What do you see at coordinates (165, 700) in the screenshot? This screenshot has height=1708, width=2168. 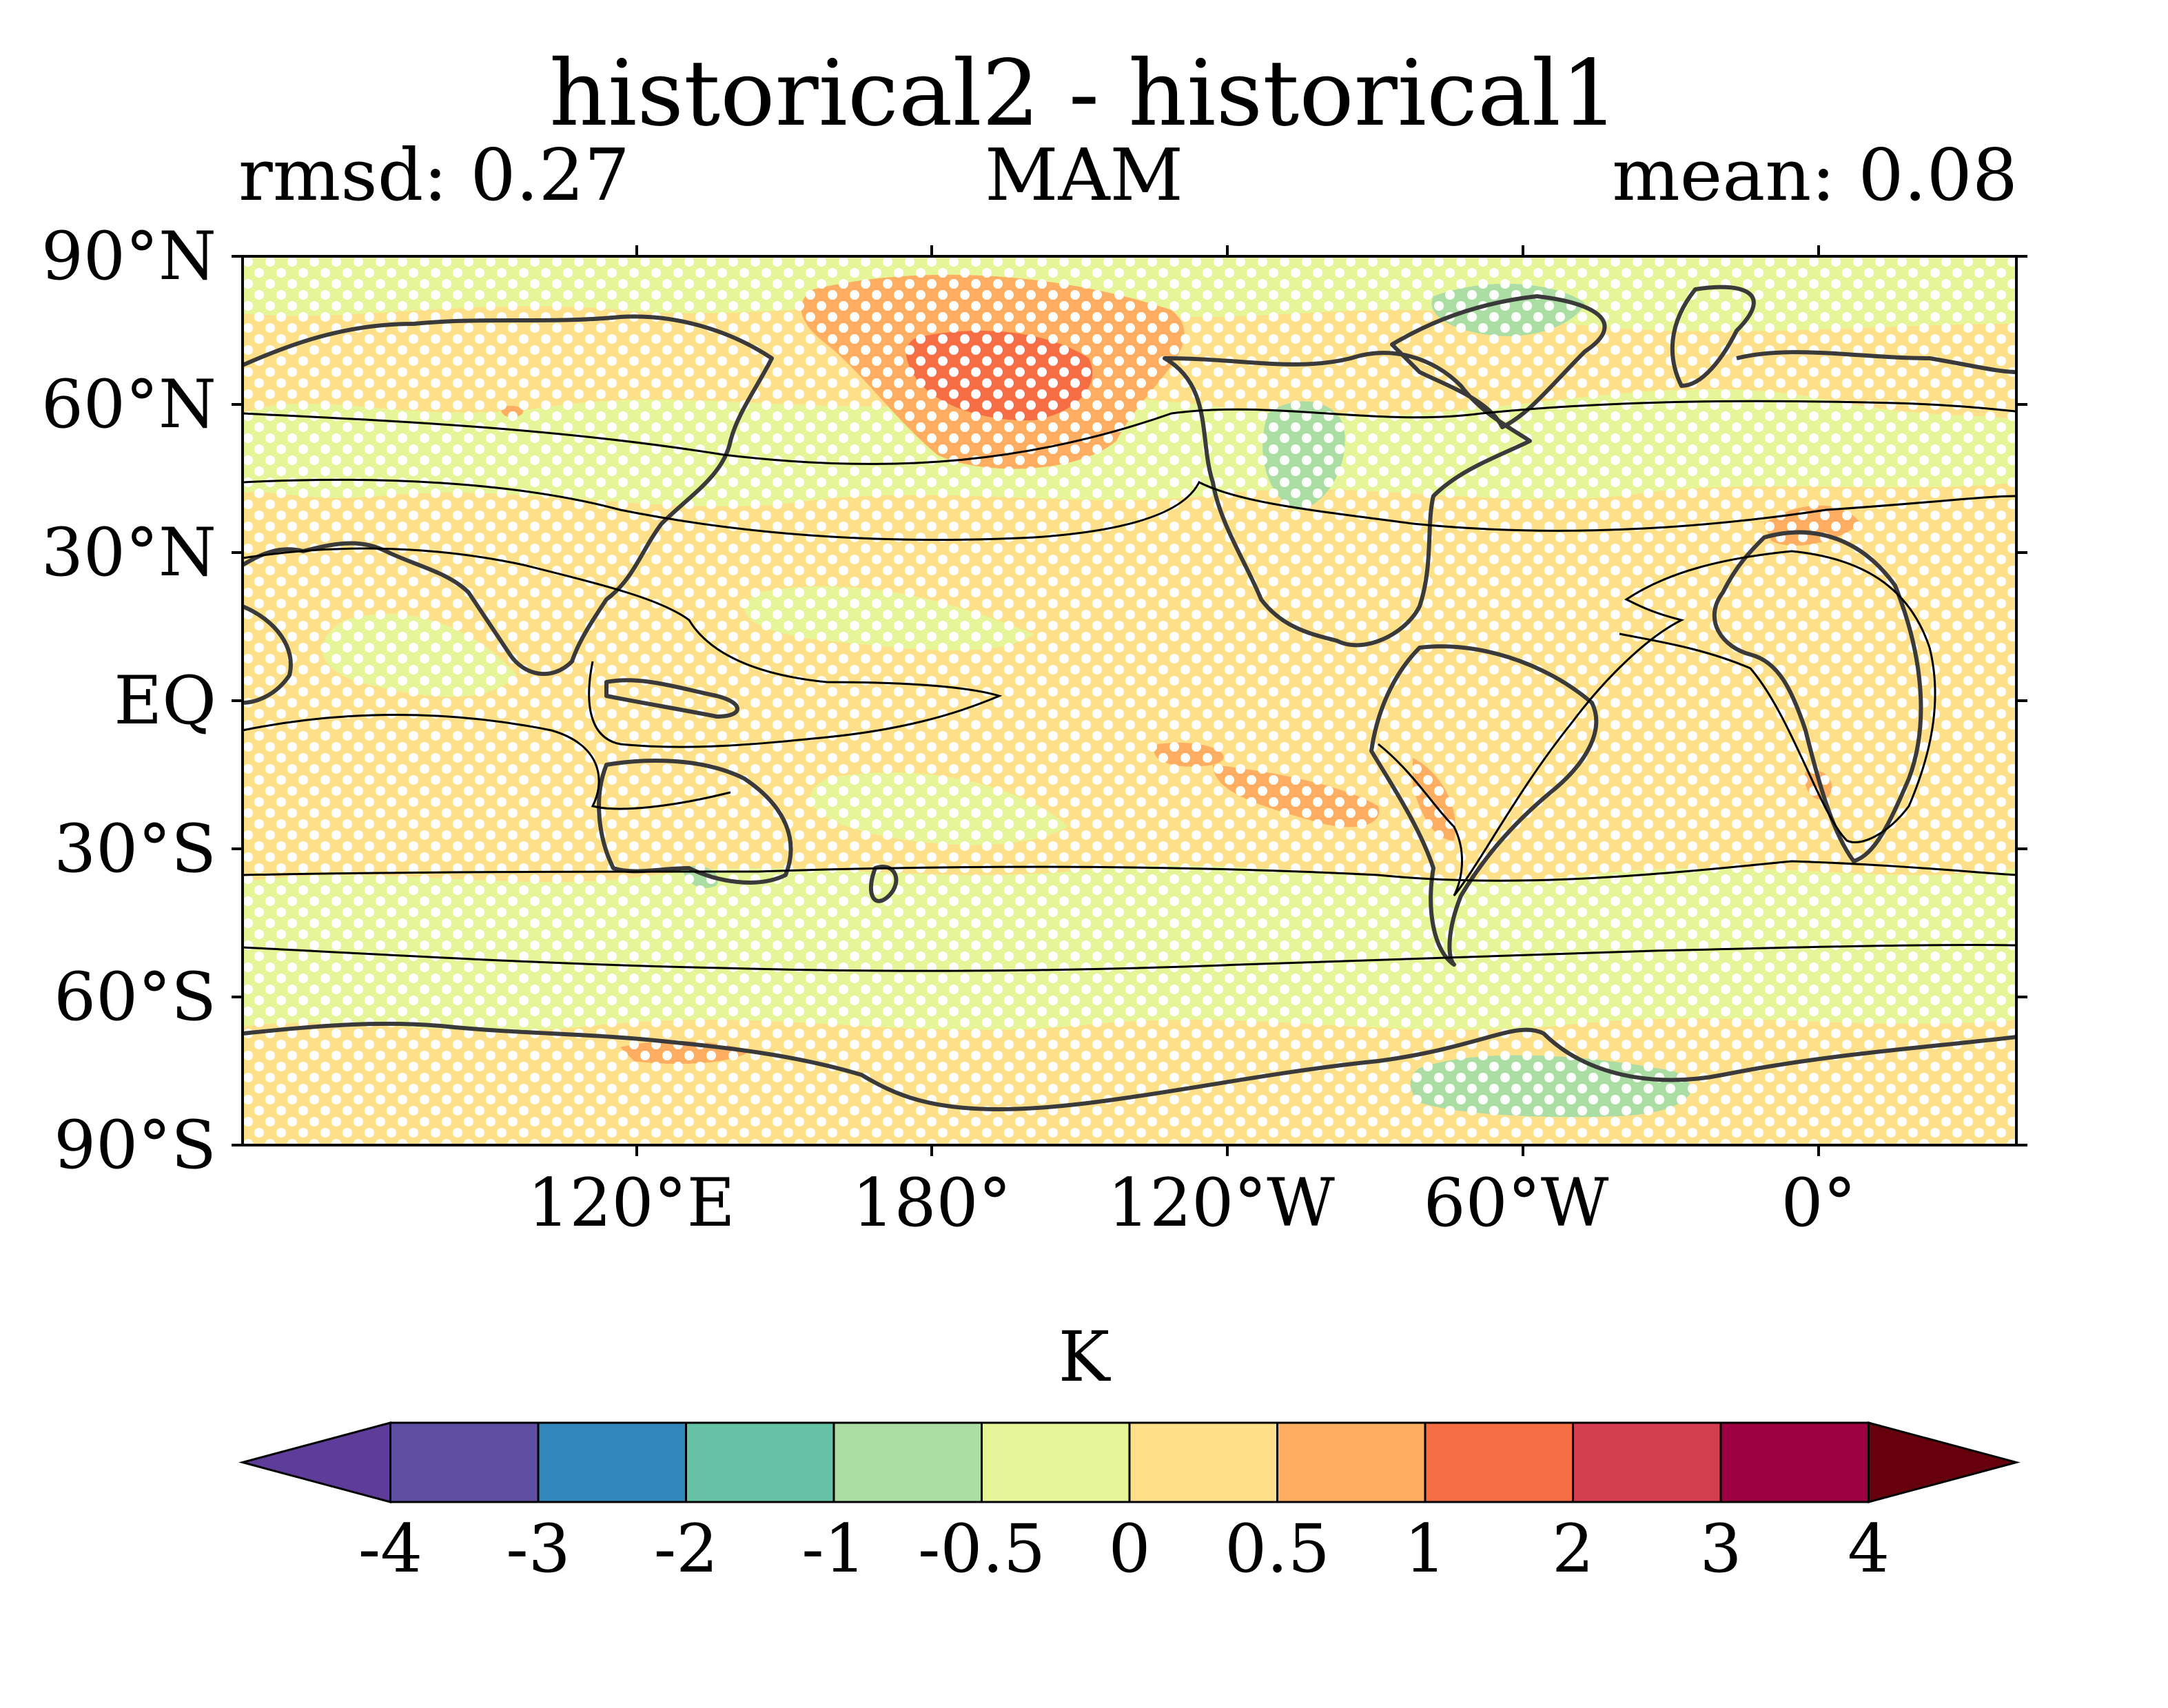 I see `lat-label-eq: EQ` at bounding box center [165, 700].